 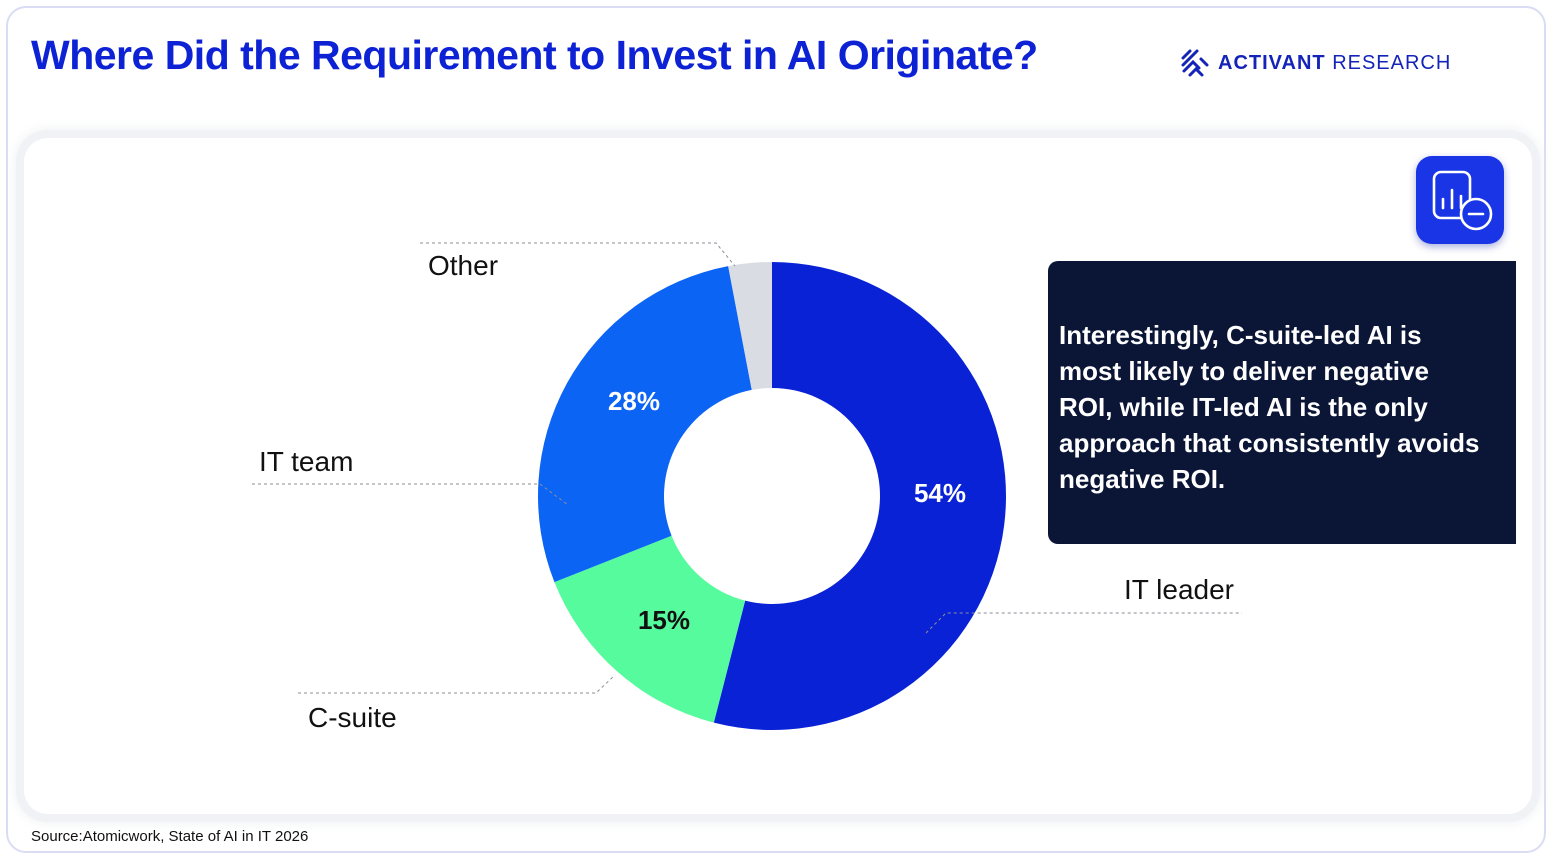 I want to click on leader-line-other, so click(x=578, y=254).